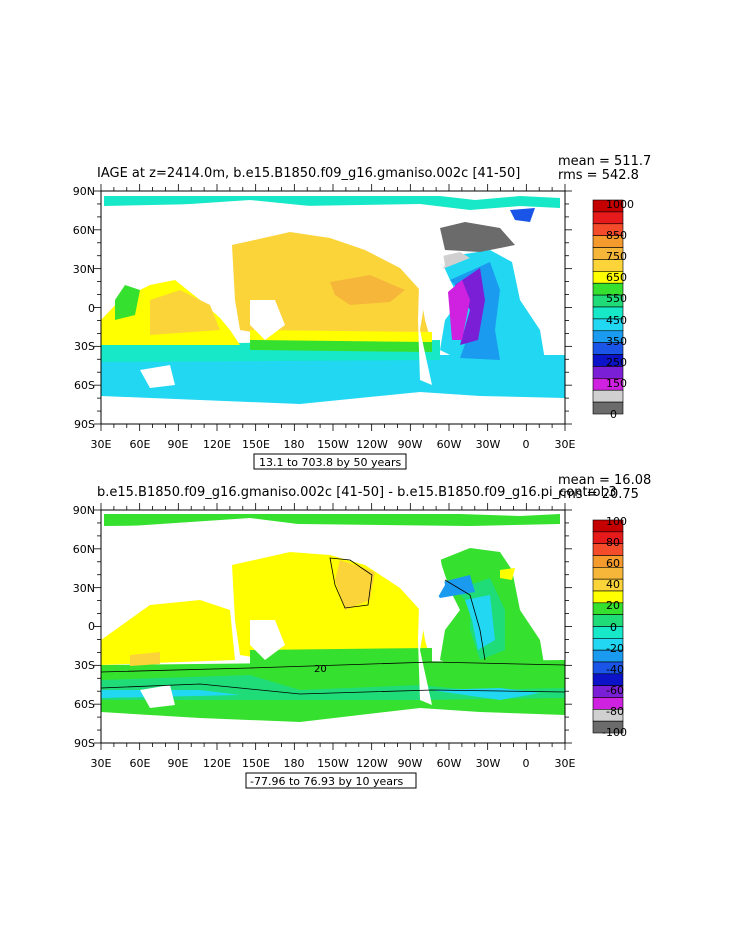 This screenshot has height=945, width=733. What do you see at coordinates (616, 341) in the screenshot?
I see `colorbar-label: 350` at bounding box center [616, 341].